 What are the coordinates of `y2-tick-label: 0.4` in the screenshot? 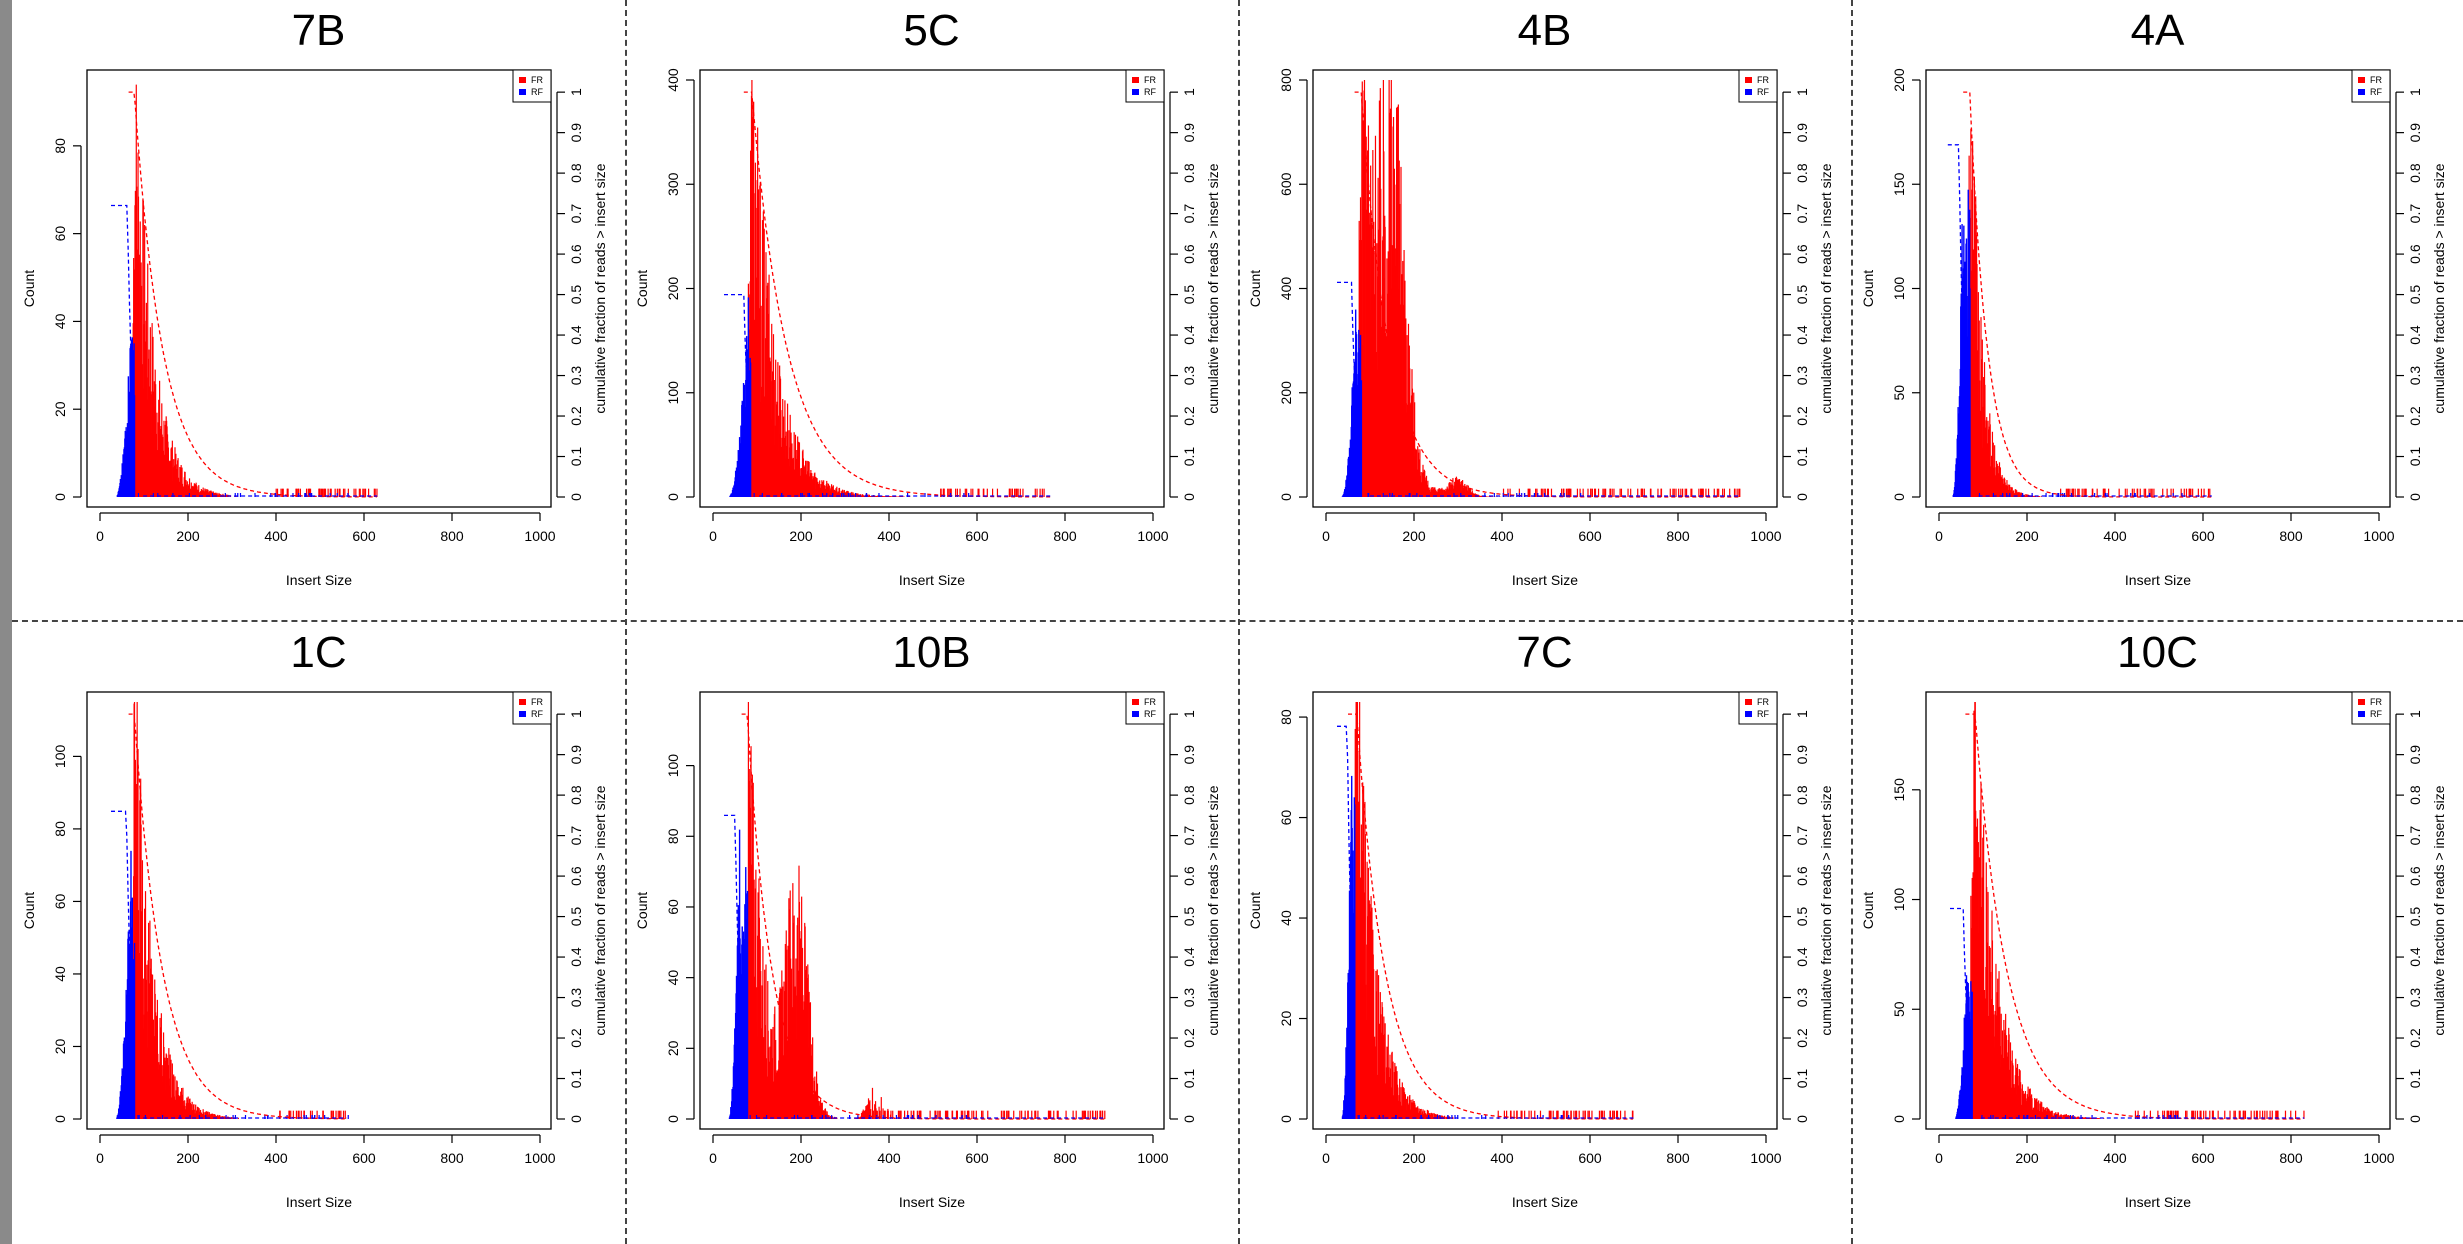 It's located at (1802, 335).